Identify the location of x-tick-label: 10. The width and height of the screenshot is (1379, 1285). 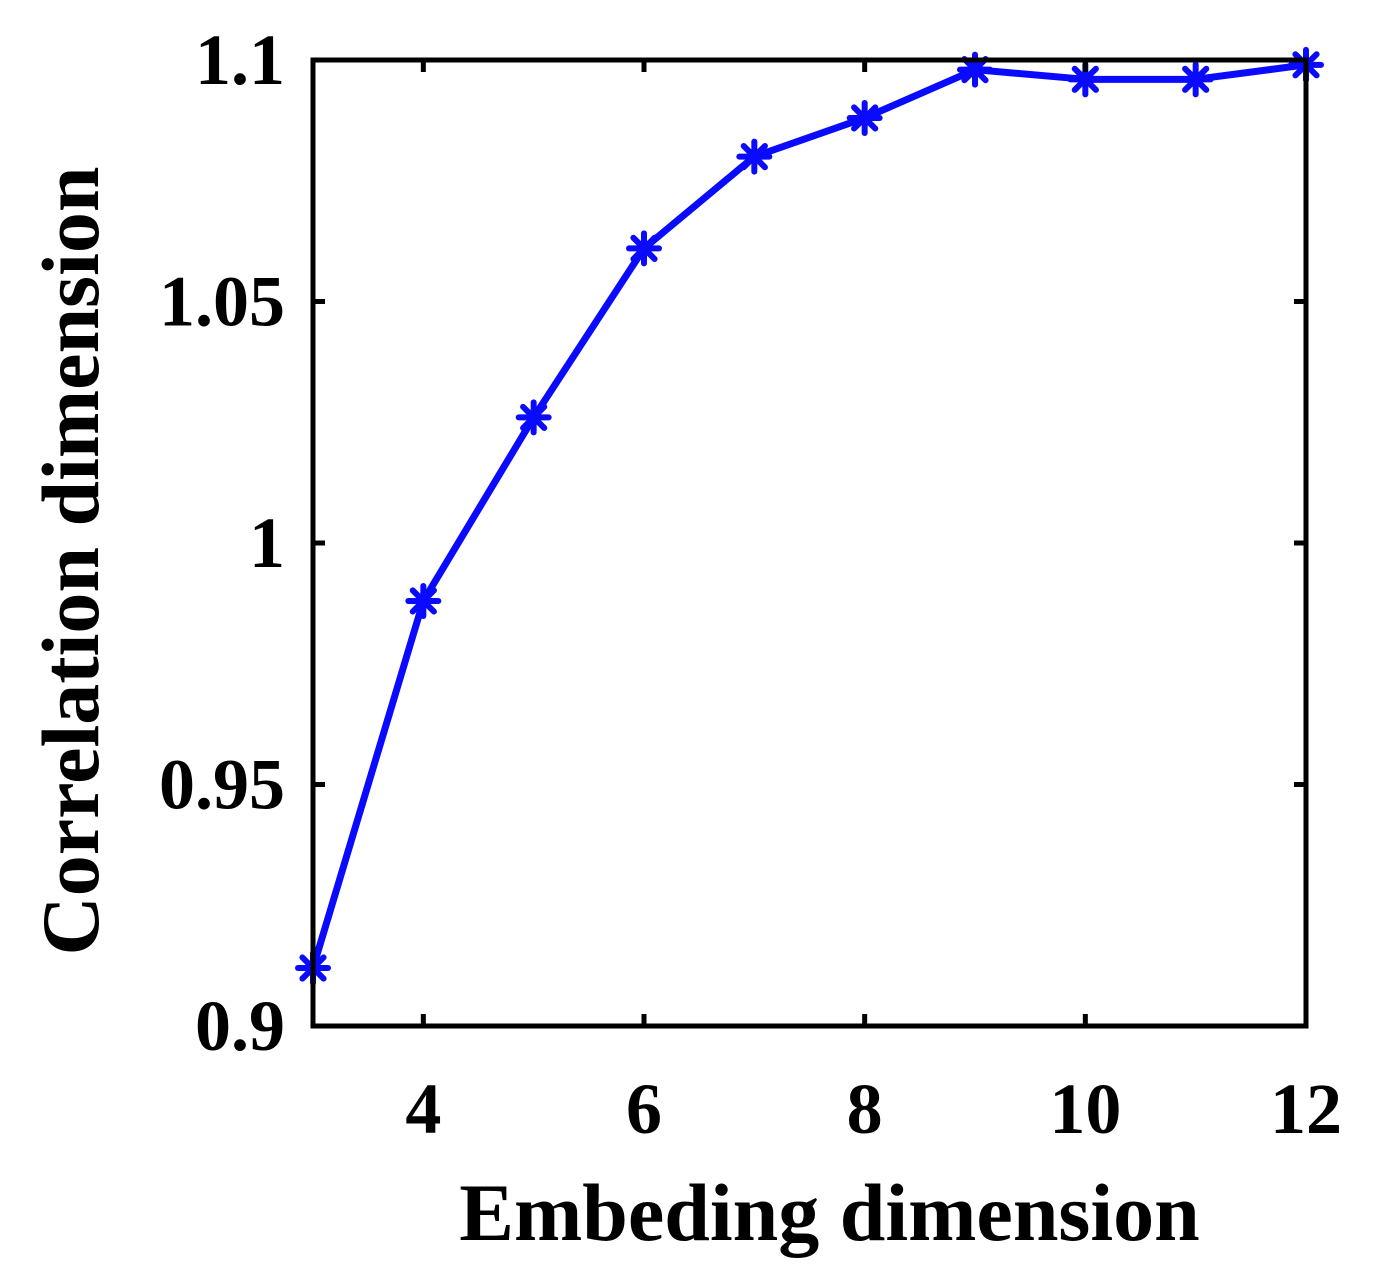
(1085, 1109).